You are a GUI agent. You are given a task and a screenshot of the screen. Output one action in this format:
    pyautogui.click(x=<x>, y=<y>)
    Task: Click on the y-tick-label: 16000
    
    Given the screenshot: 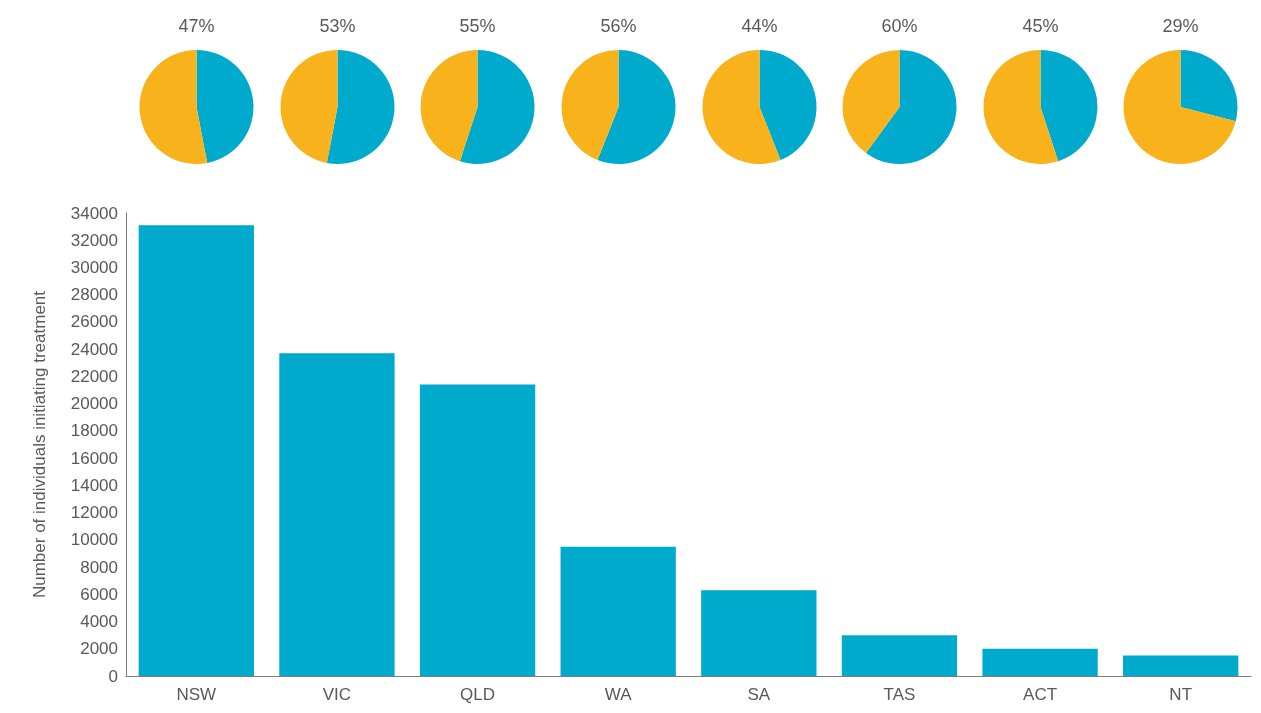 What is the action you would take?
    pyautogui.click(x=94, y=458)
    